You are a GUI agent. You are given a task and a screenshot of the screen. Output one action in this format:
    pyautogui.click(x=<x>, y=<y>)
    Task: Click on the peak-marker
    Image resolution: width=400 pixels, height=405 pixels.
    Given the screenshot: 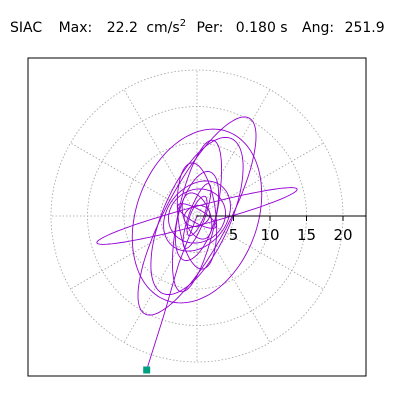 What is the action you would take?
    pyautogui.click(x=147, y=370)
    